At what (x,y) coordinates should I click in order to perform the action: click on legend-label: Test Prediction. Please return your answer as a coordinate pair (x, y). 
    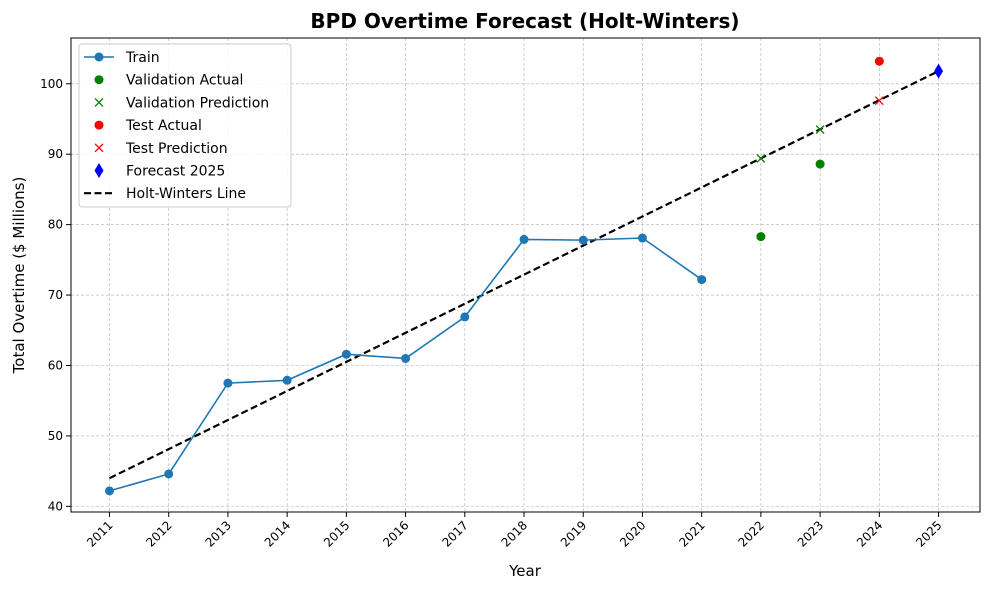
    Looking at the image, I should click on (176, 149).